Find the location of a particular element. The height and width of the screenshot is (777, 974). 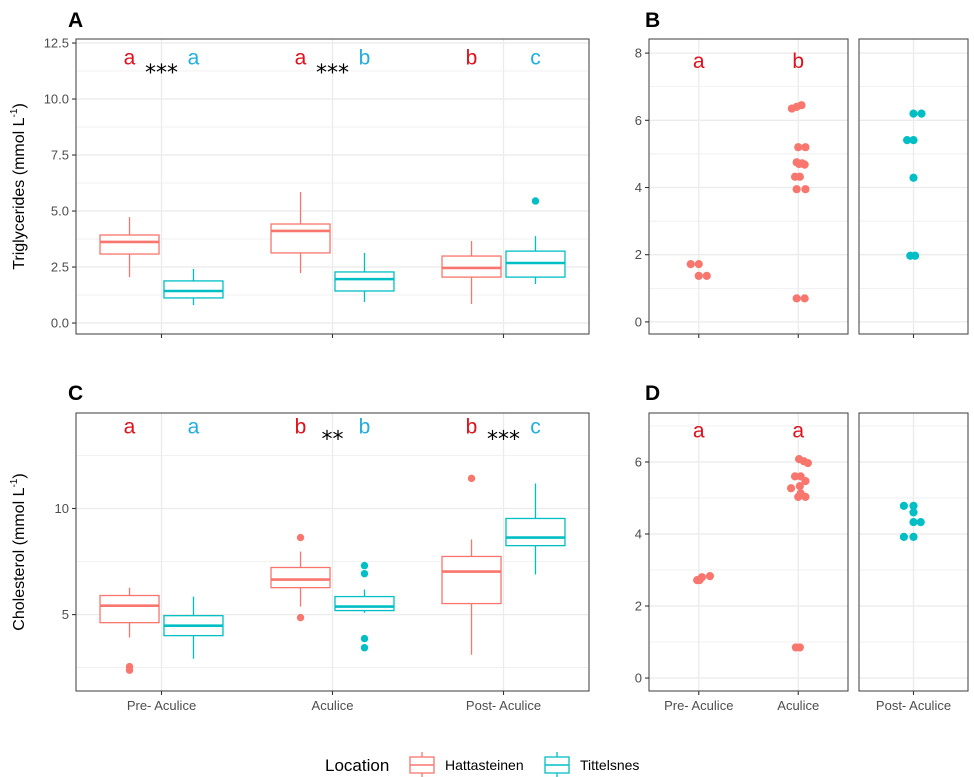

y-tick-label: 5.0 is located at coordinates (60, 211).